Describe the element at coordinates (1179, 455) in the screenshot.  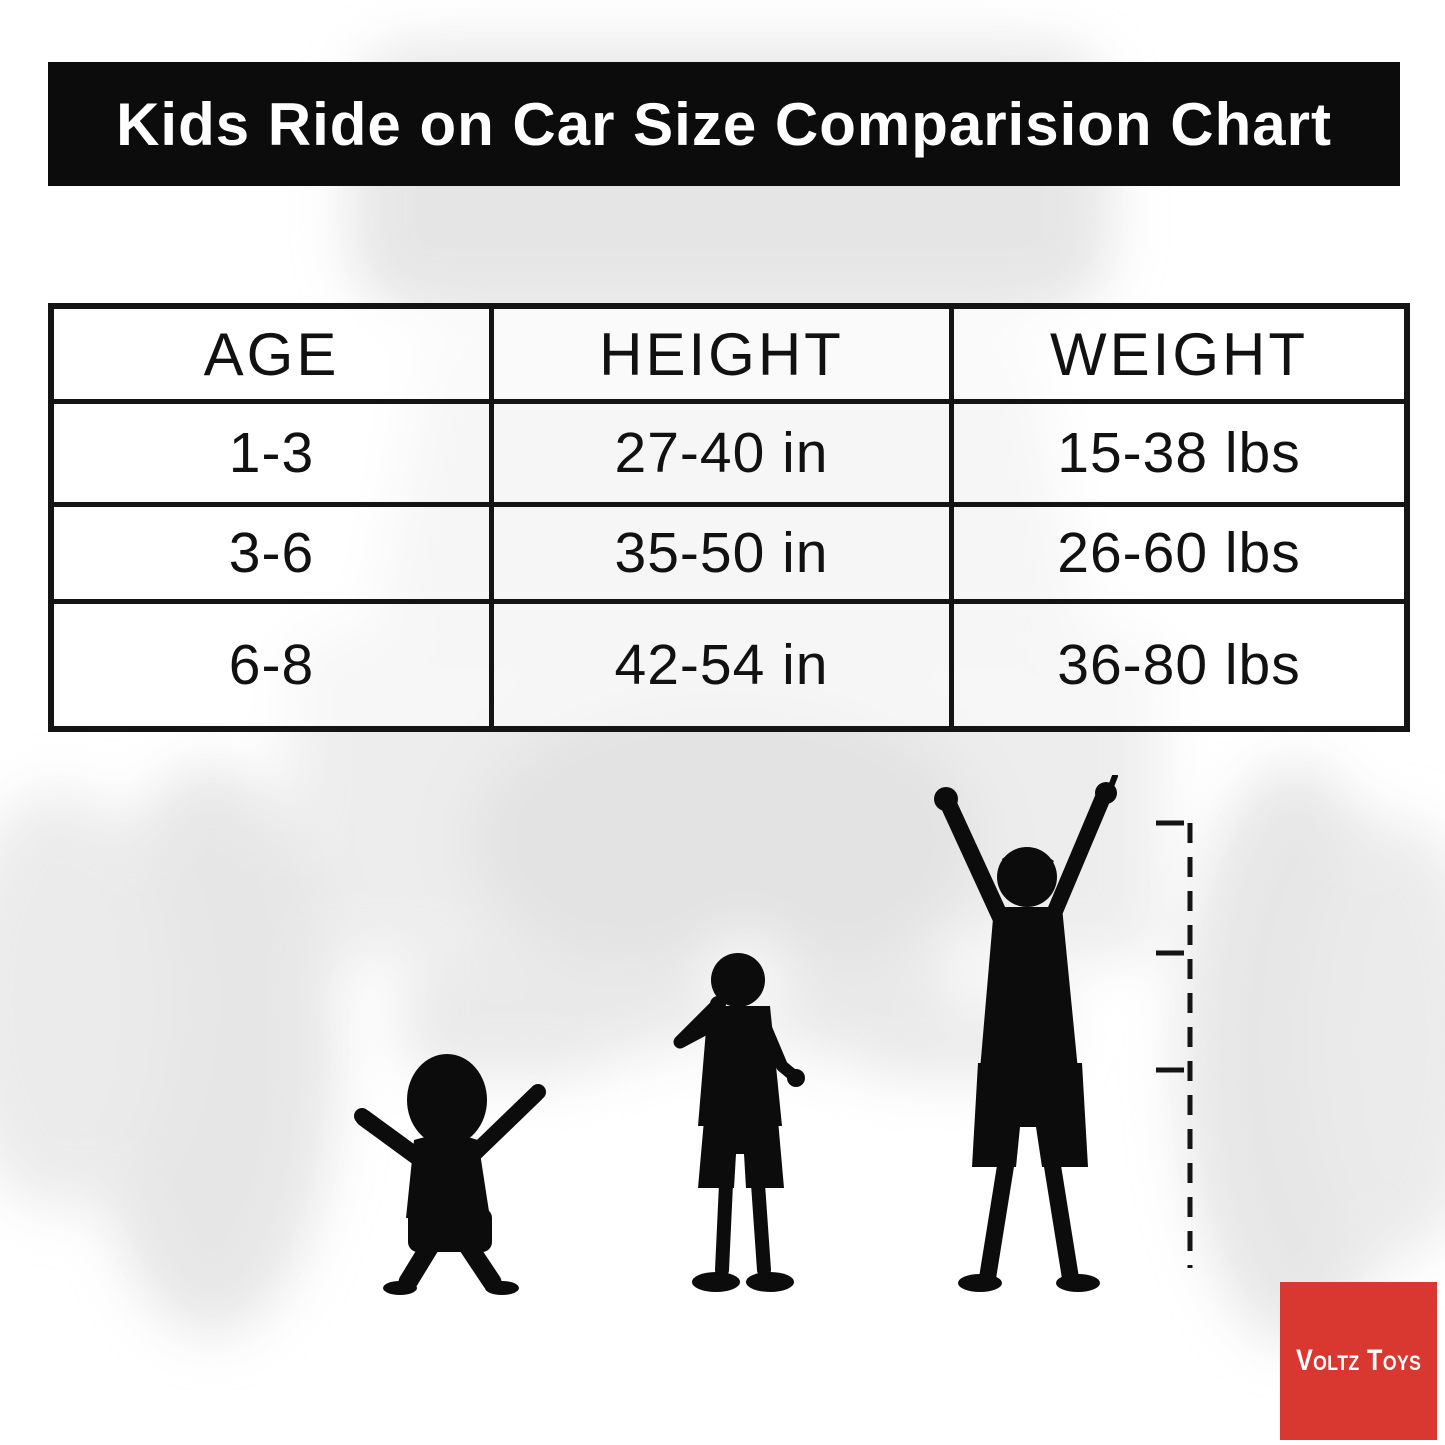
I see `table-cell-weight-row1: 15-38 lbs` at that location.